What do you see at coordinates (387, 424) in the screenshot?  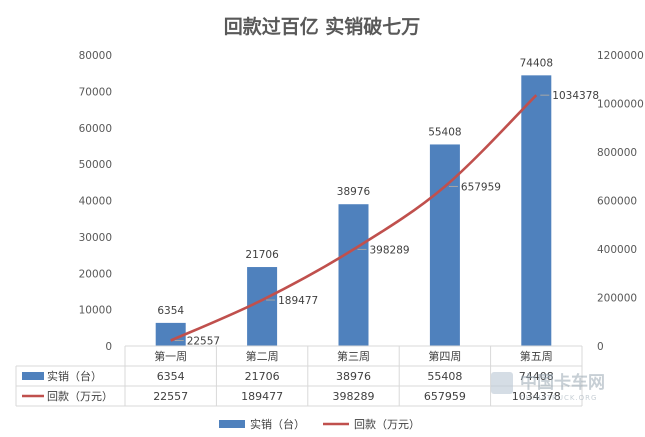 I see `legend-label: 回款（万元）` at bounding box center [387, 424].